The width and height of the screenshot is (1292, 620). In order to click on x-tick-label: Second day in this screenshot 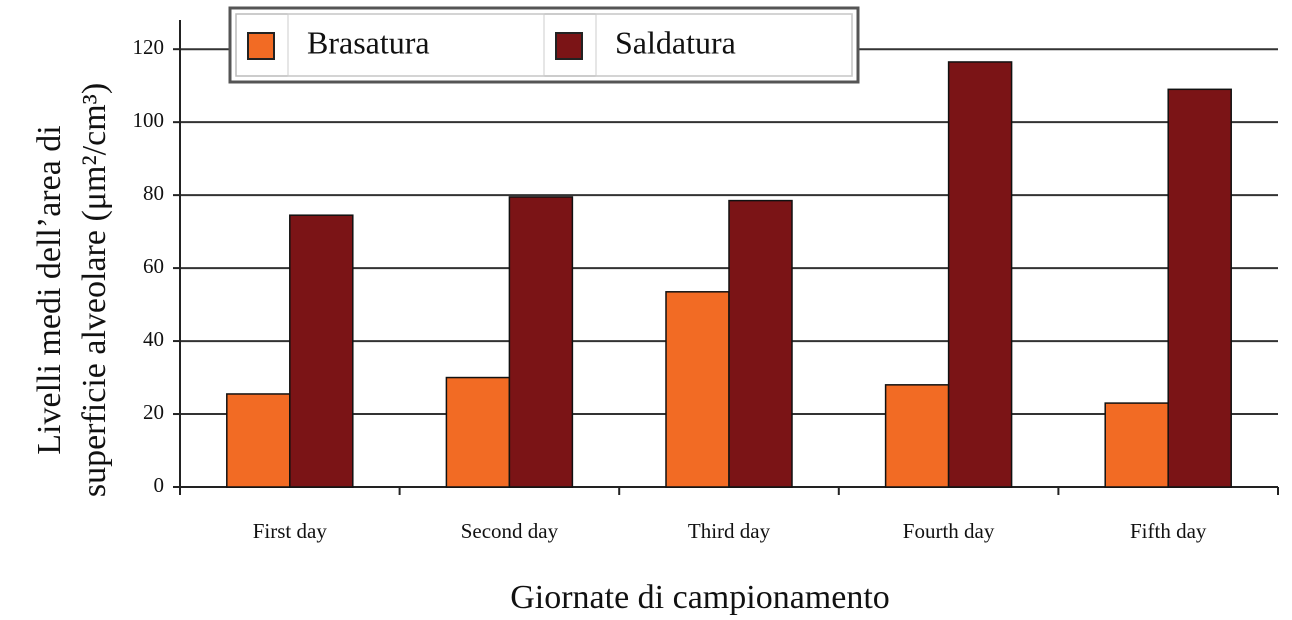, I will do `click(510, 531)`.